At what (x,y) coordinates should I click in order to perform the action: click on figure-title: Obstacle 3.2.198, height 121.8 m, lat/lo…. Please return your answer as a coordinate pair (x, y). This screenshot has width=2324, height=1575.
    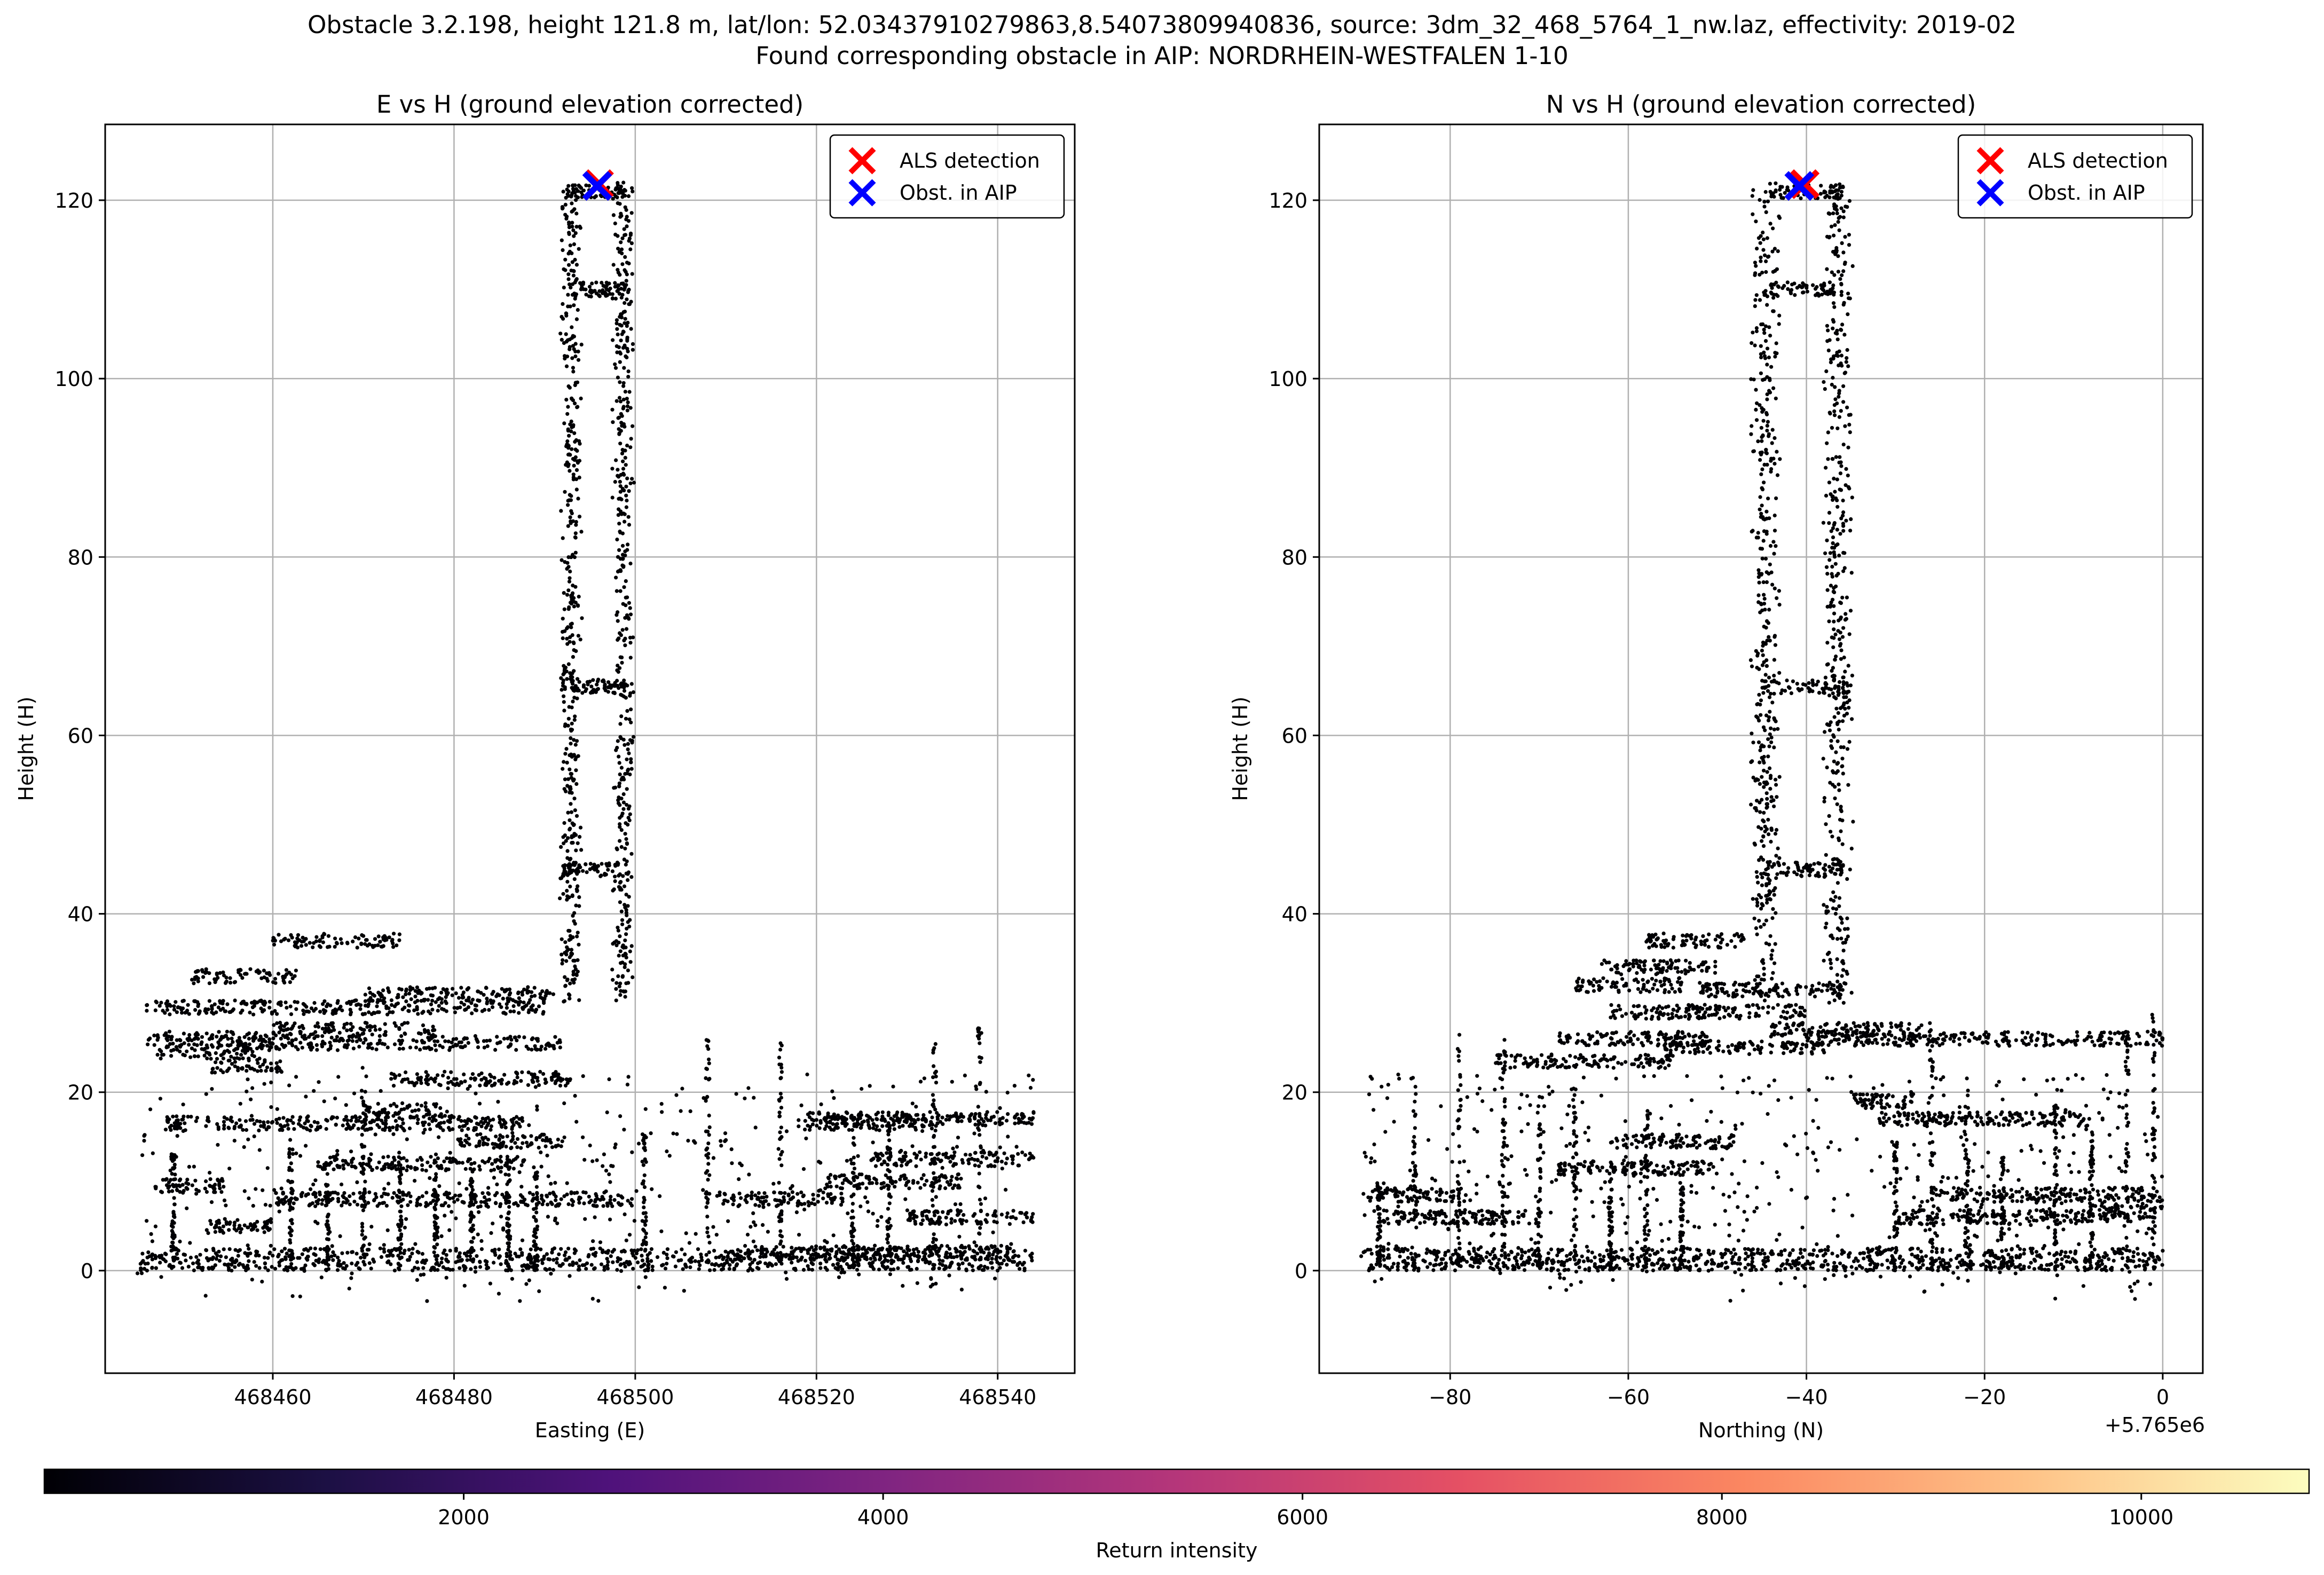
    Looking at the image, I should click on (1162, 25).